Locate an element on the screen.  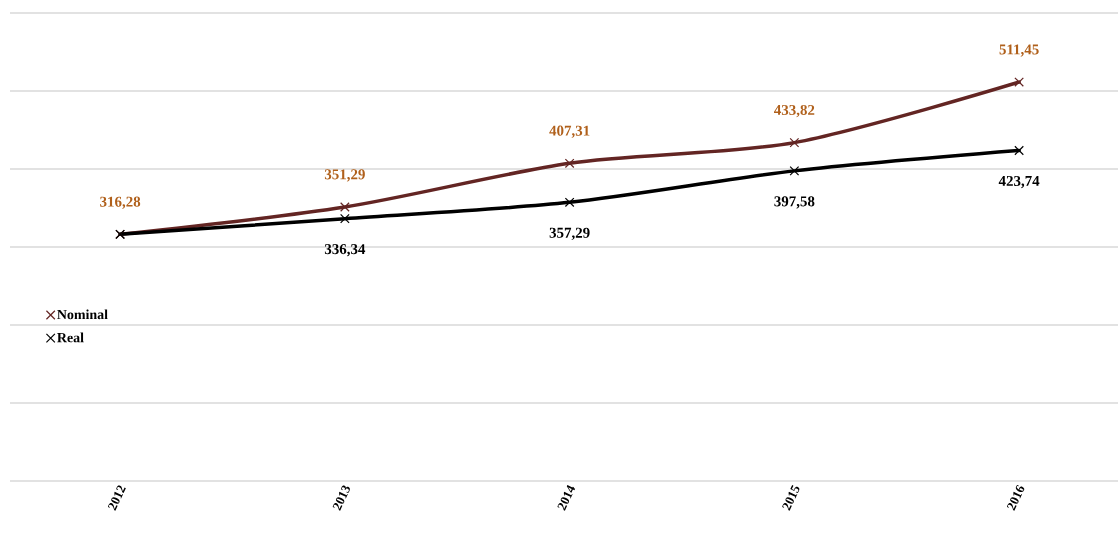
data-label: 433,82 is located at coordinates (794, 111).